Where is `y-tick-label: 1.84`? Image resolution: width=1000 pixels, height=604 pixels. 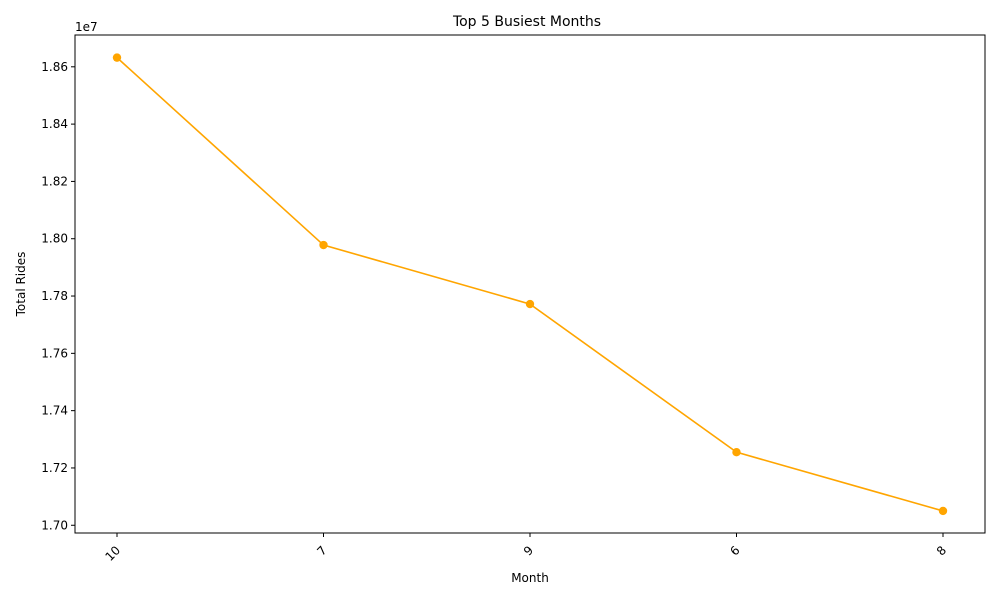
y-tick-label: 1.84 is located at coordinates (54, 124).